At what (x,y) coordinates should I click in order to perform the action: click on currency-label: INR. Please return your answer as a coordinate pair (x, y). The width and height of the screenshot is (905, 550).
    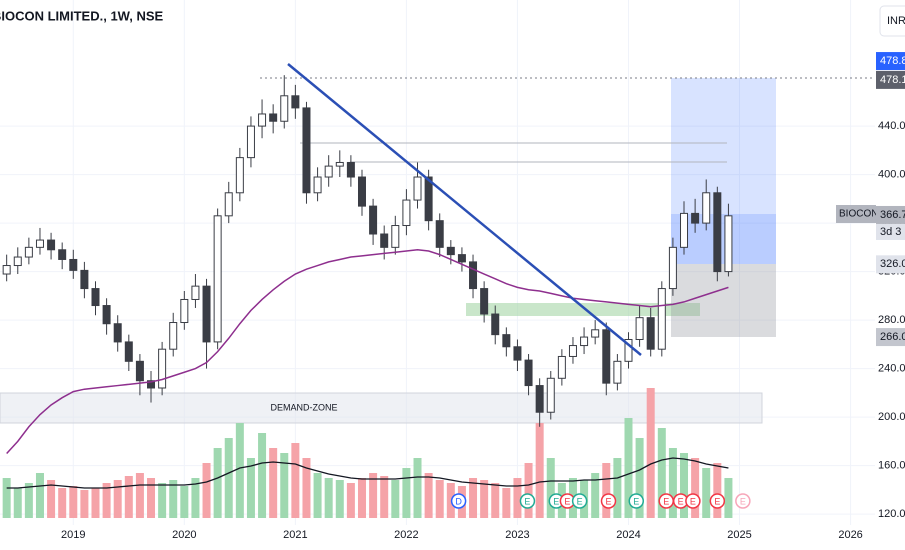
    Looking at the image, I should click on (896, 21).